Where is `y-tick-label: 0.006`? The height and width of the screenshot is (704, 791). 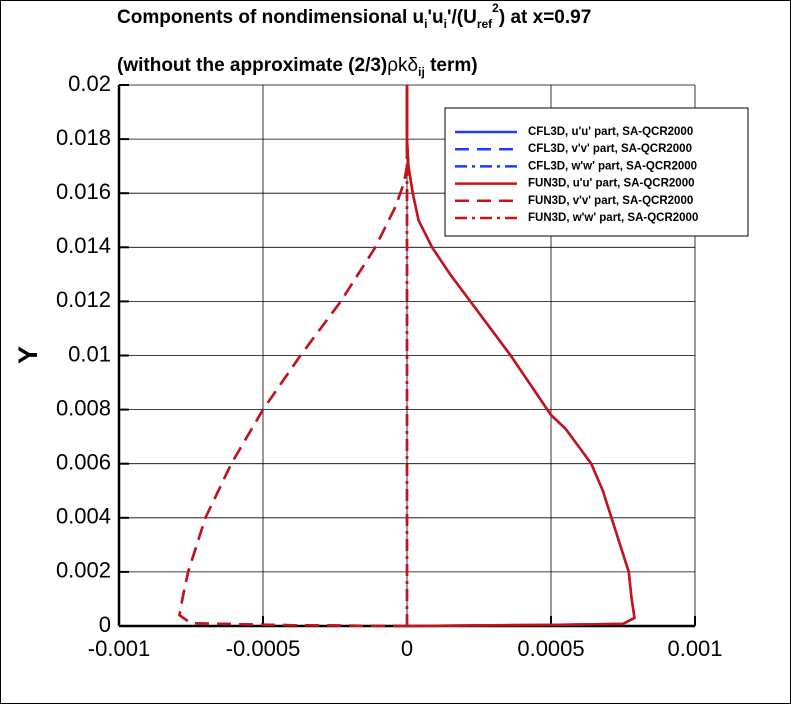
y-tick-label: 0.006 is located at coordinates (83, 462).